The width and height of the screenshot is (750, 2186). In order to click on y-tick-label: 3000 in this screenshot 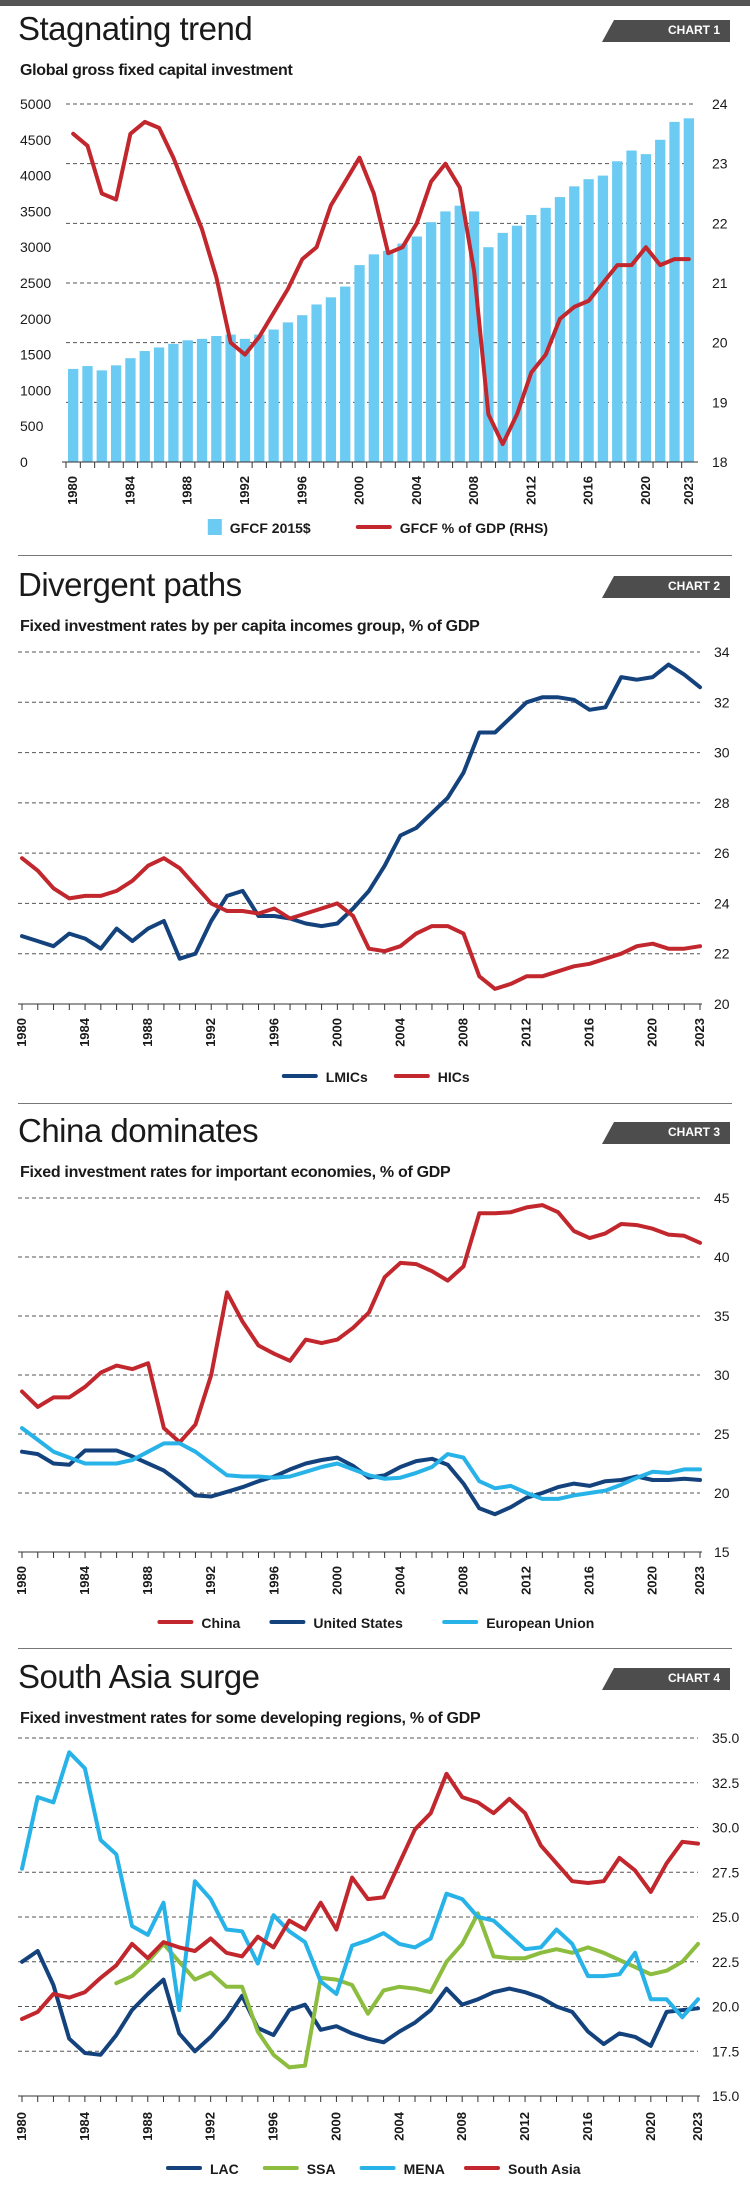, I will do `click(35, 247)`.